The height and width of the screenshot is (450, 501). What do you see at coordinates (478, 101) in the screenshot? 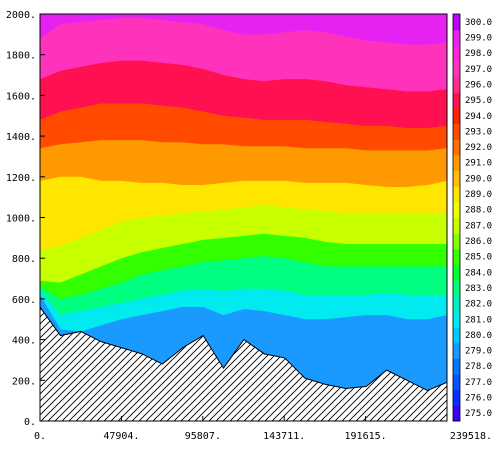
I see `colorbar-label: 295.0` at bounding box center [478, 101].